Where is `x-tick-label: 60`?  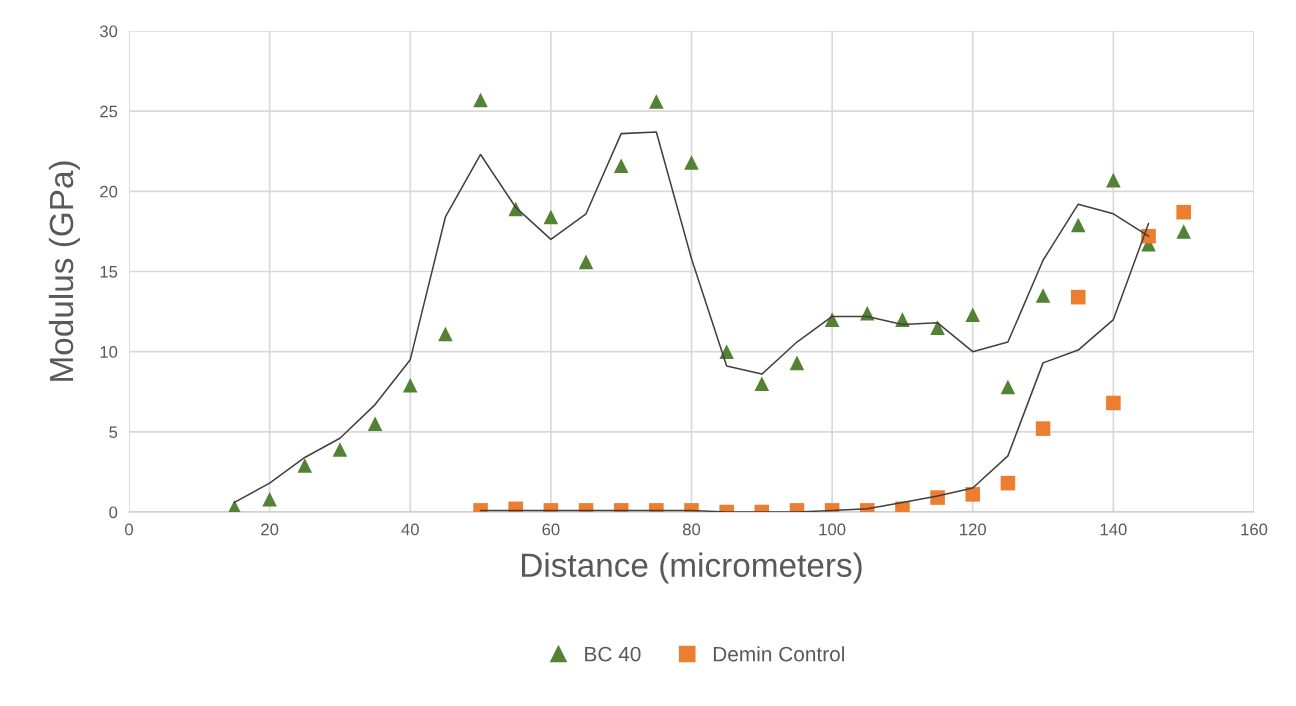
x-tick-label: 60 is located at coordinates (551, 529).